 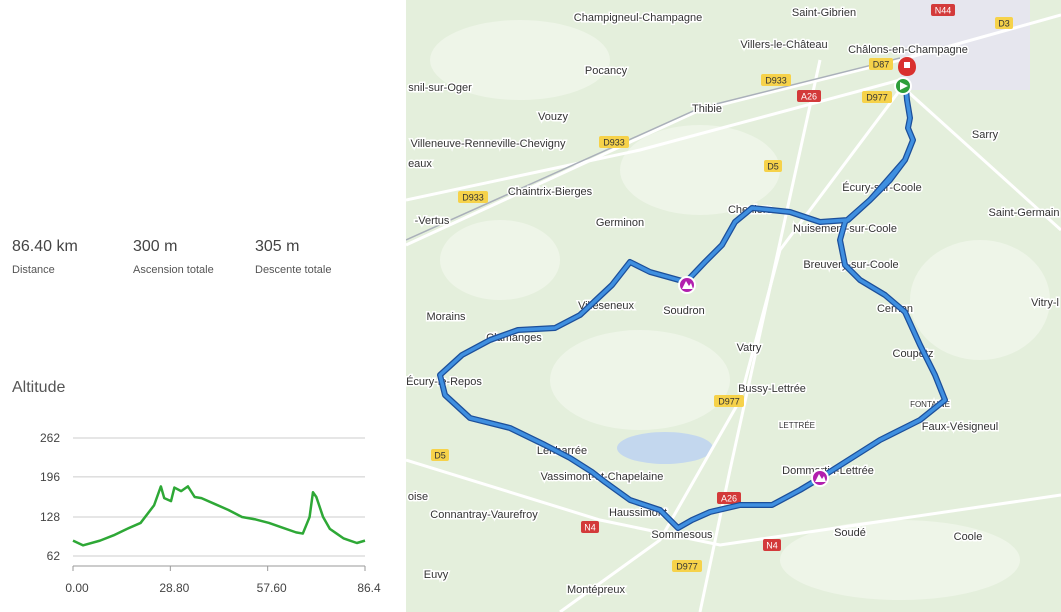 I want to click on x-tick-label: 0.00, so click(x=77, y=588).